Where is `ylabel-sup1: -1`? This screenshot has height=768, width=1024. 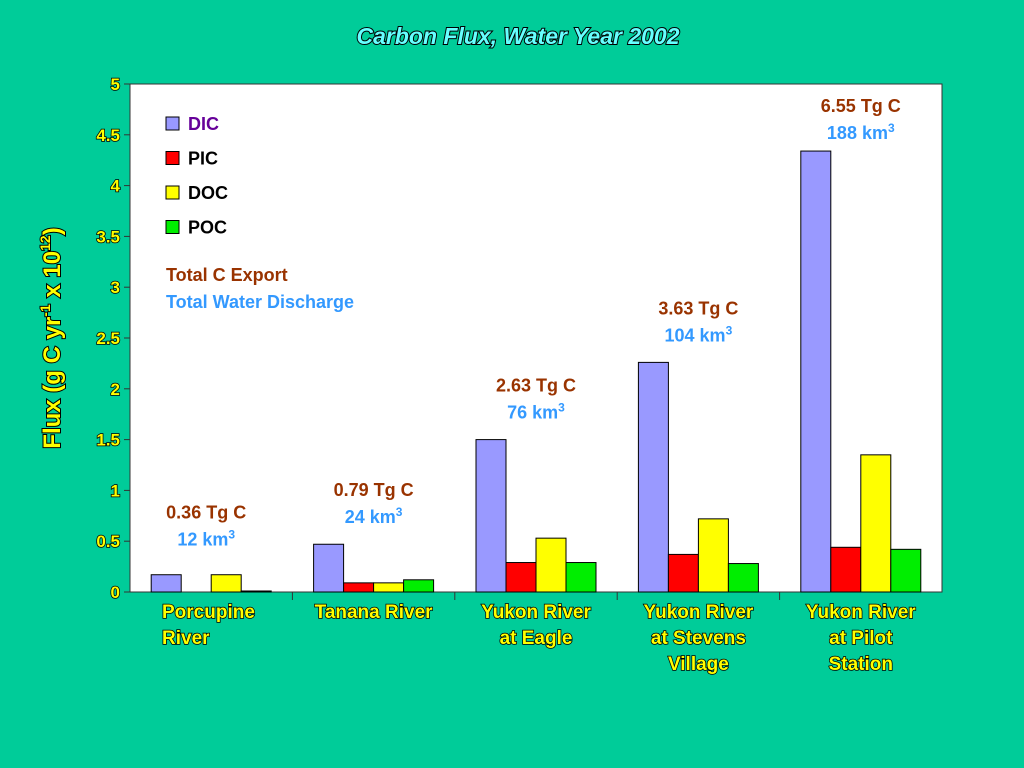 ylabel-sup1: -1 is located at coordinates (45, 310).